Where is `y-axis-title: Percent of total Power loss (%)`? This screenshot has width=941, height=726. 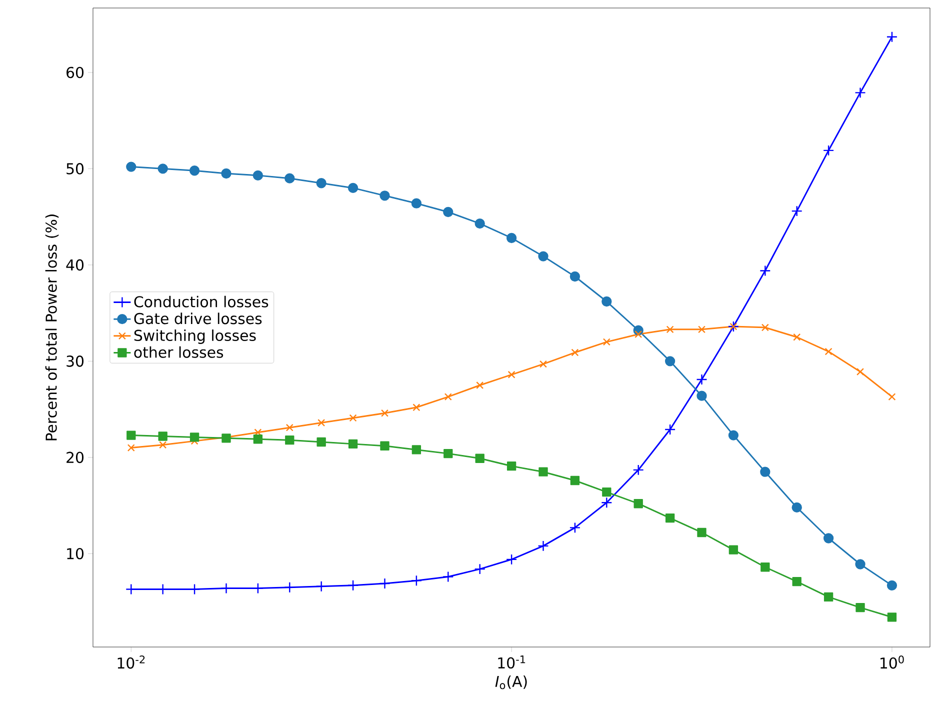
y-axis-title: Percent of total Power loss (%) is located at coordinates (52, 327).